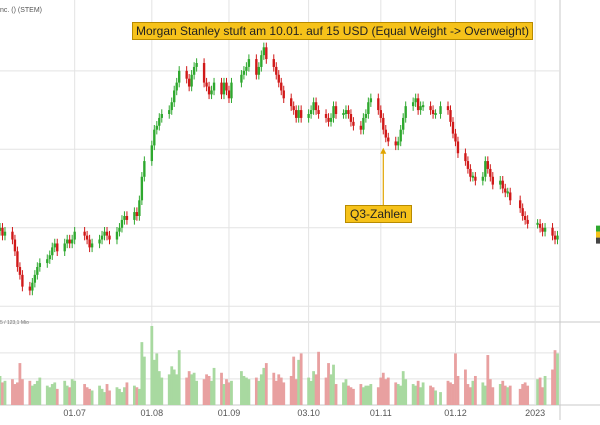  What do you see at coordinates (455, 413) in the screenshot?
I see `x-tick-label: 01.12` at bounding box center [455, 413].